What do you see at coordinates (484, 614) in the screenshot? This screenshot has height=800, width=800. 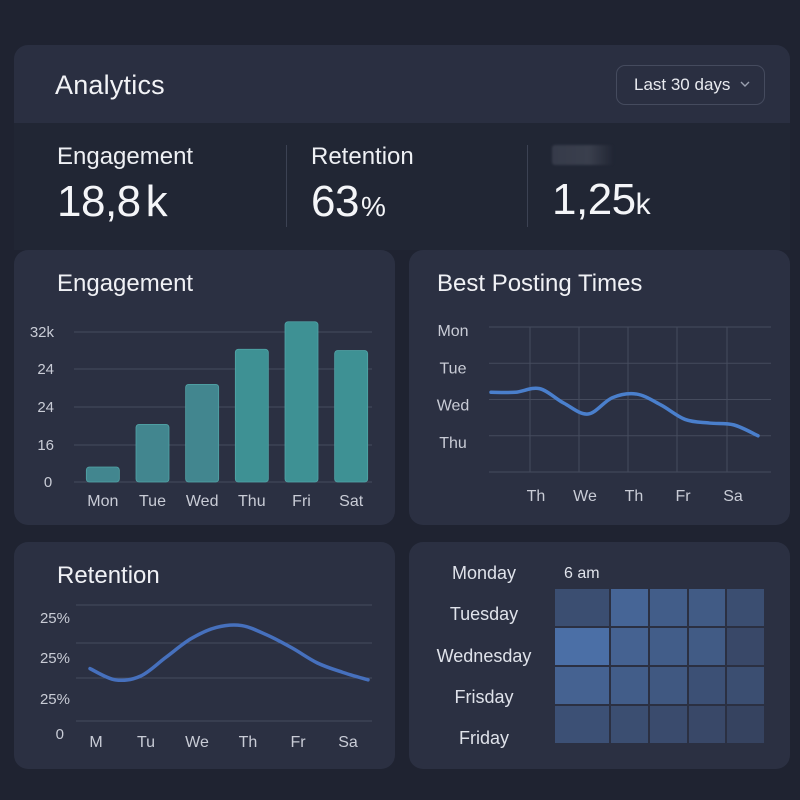 I see `row-label: Tuesday` at bounding box center [484, 614].